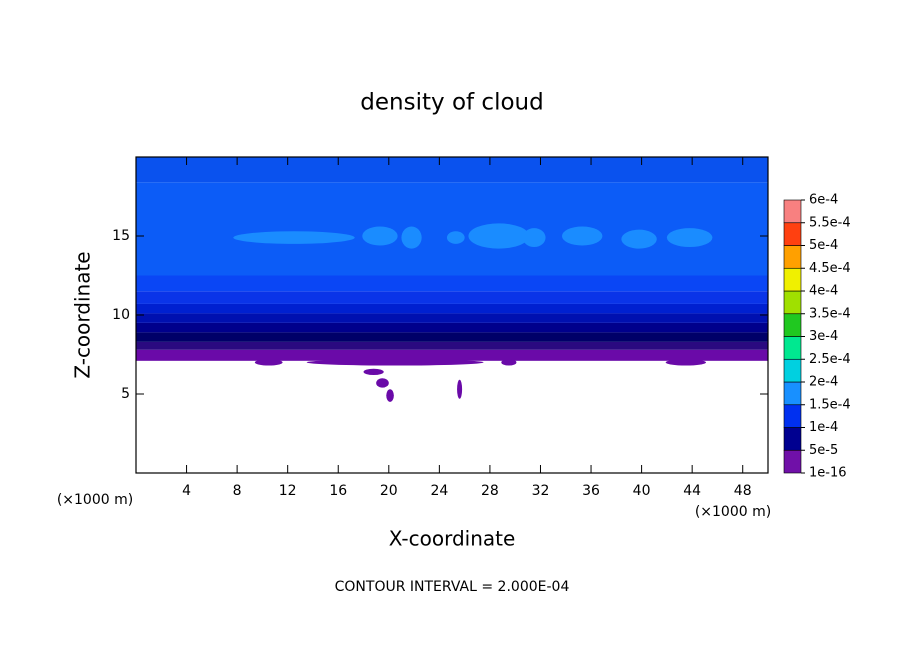  I want to click on x-axis-label: X-coordinate, so click(452, 539).